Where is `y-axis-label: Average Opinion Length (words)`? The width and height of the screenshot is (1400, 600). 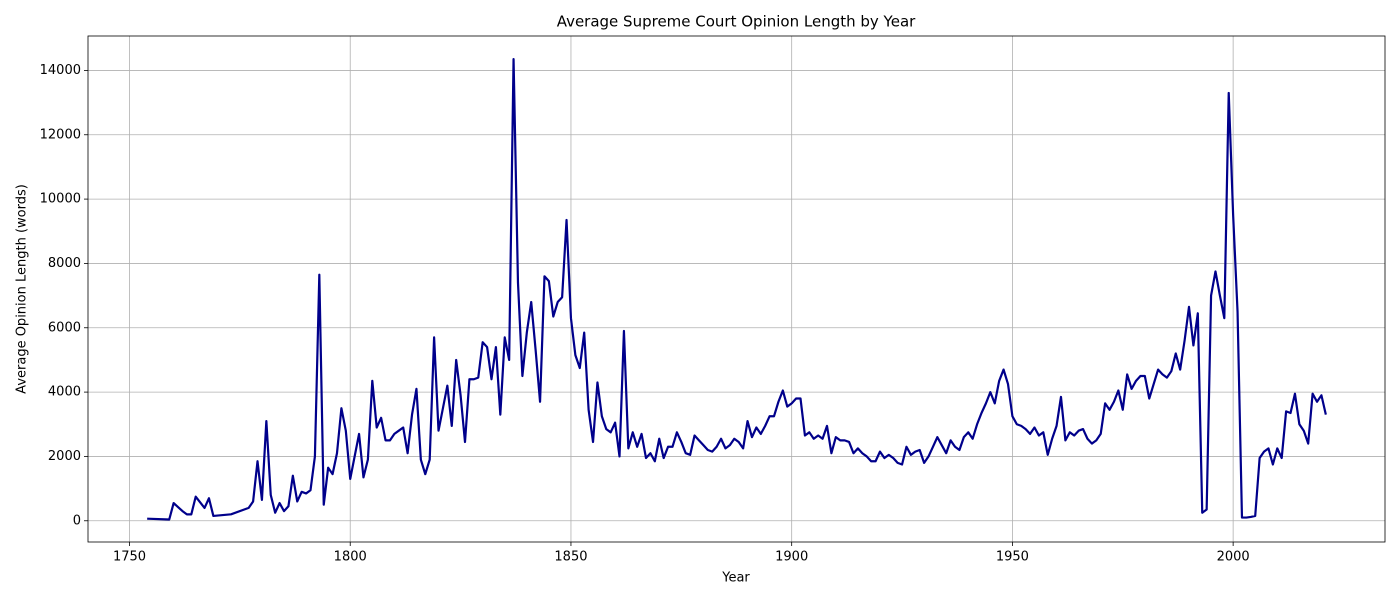
y-axis-label: Average Opinion Length (words) is located at coordinates (22, 289).